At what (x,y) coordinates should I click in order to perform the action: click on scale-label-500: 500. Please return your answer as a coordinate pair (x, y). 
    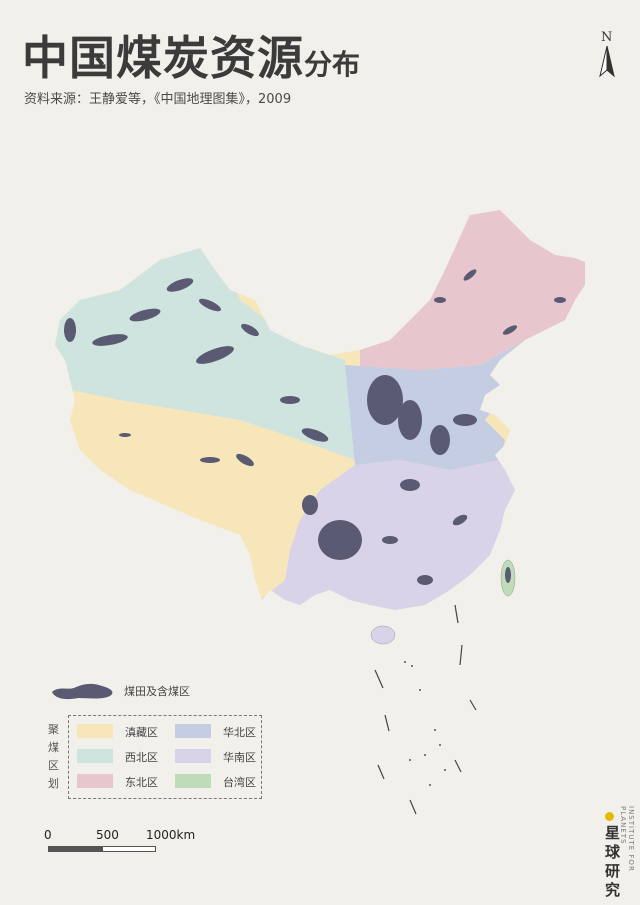
    Looking at the image, I should click on (107, 835).